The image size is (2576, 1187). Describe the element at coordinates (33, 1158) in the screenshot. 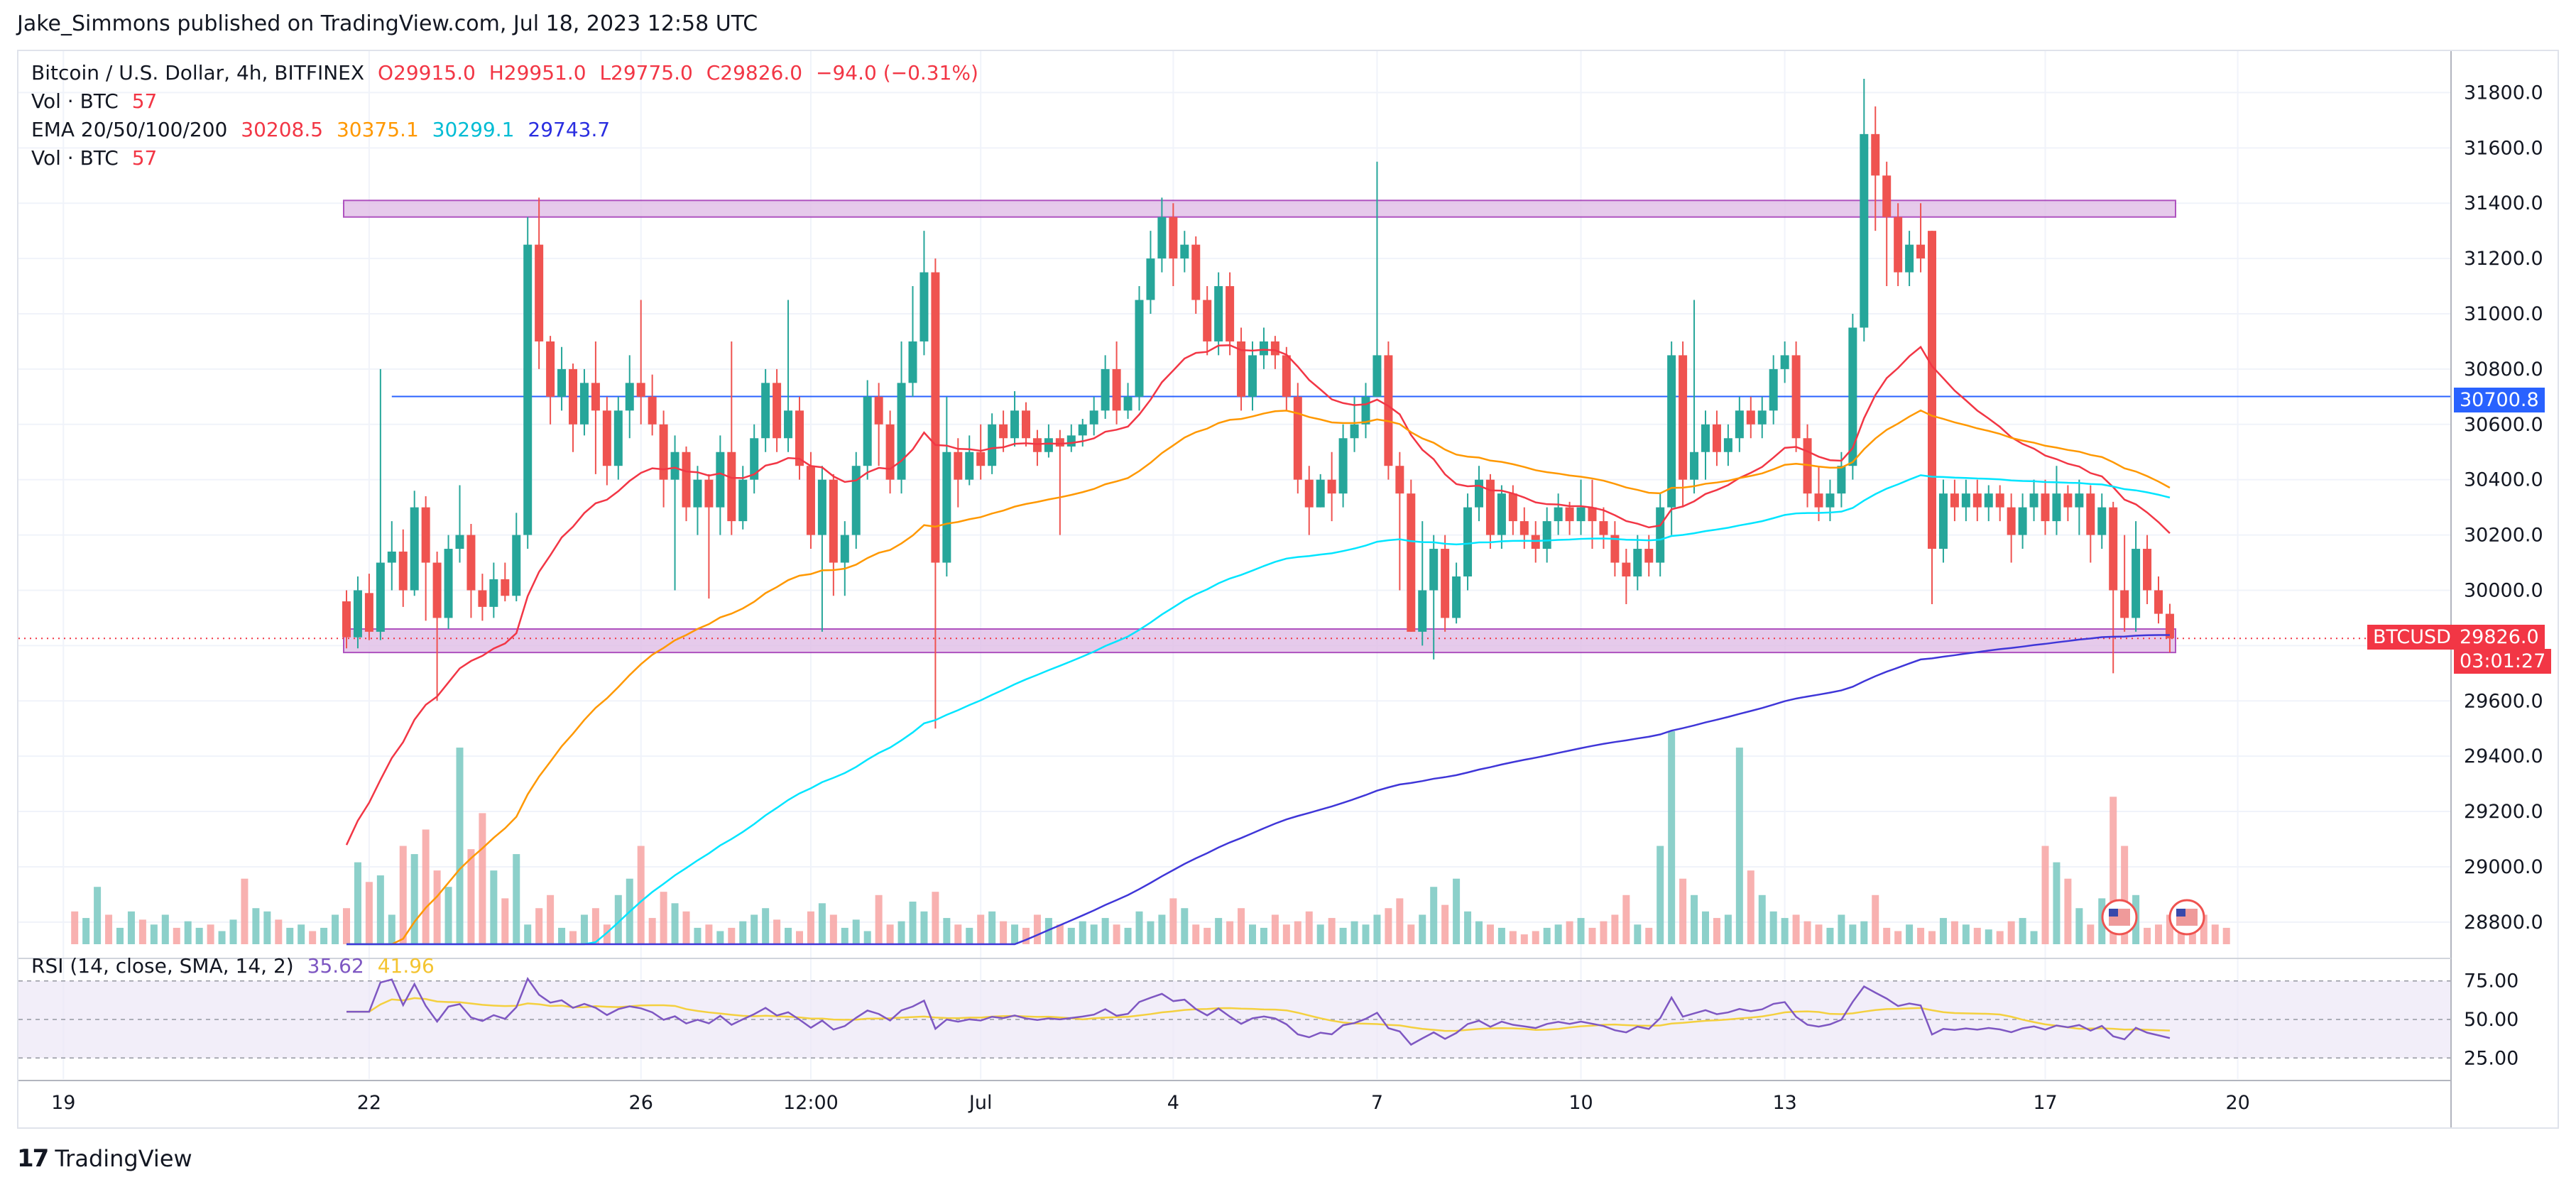

I see `tradingview-logo-icon: 17` at that location.